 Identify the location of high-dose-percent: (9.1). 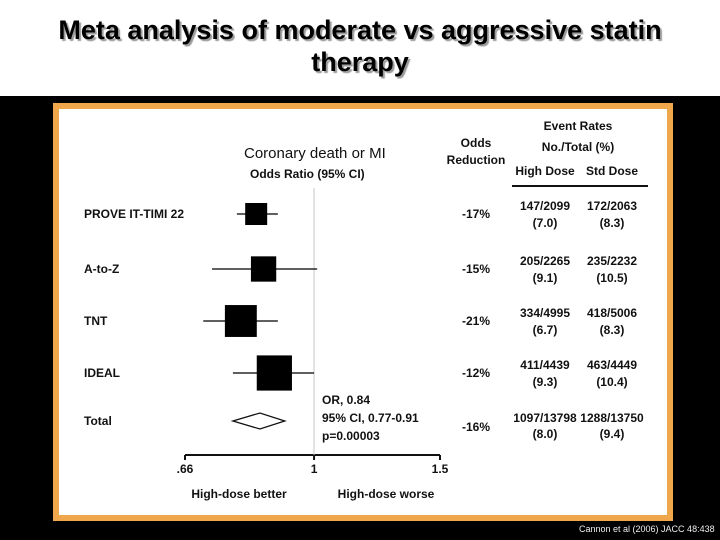
(545, 278).